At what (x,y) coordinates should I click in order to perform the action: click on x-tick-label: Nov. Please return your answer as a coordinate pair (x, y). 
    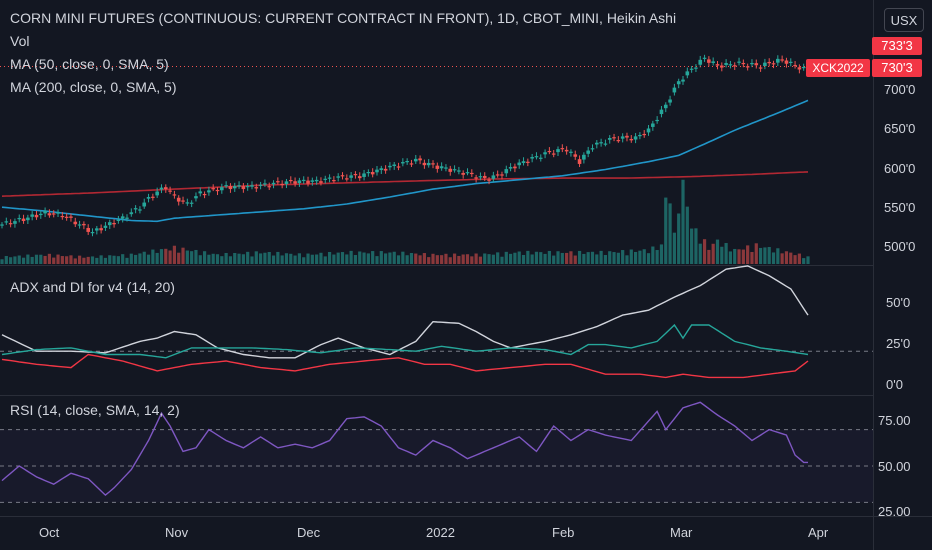
    Looking at the image, I should click on (177, 532).